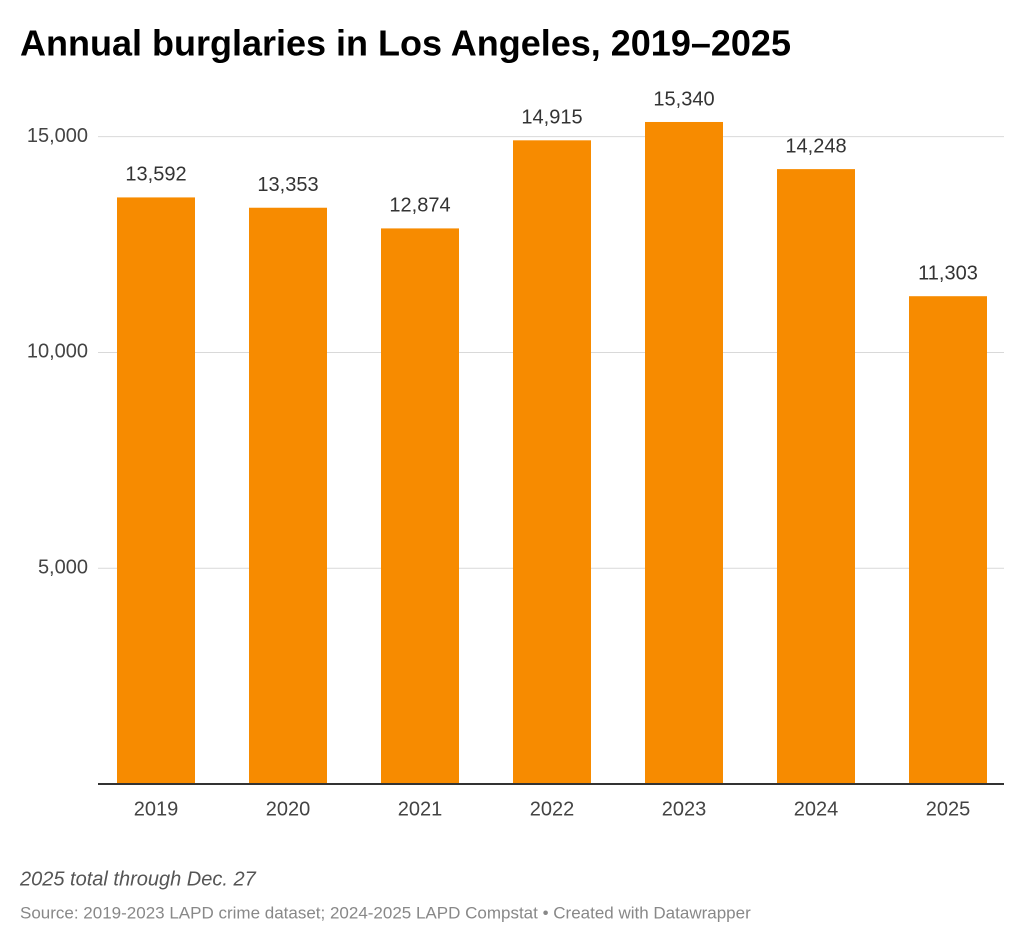 This screenshot has height=946, width=1024. Describe the element at coordinates (552, 809) in the screenshot. I see `x-tick-label: 2022` at that location.